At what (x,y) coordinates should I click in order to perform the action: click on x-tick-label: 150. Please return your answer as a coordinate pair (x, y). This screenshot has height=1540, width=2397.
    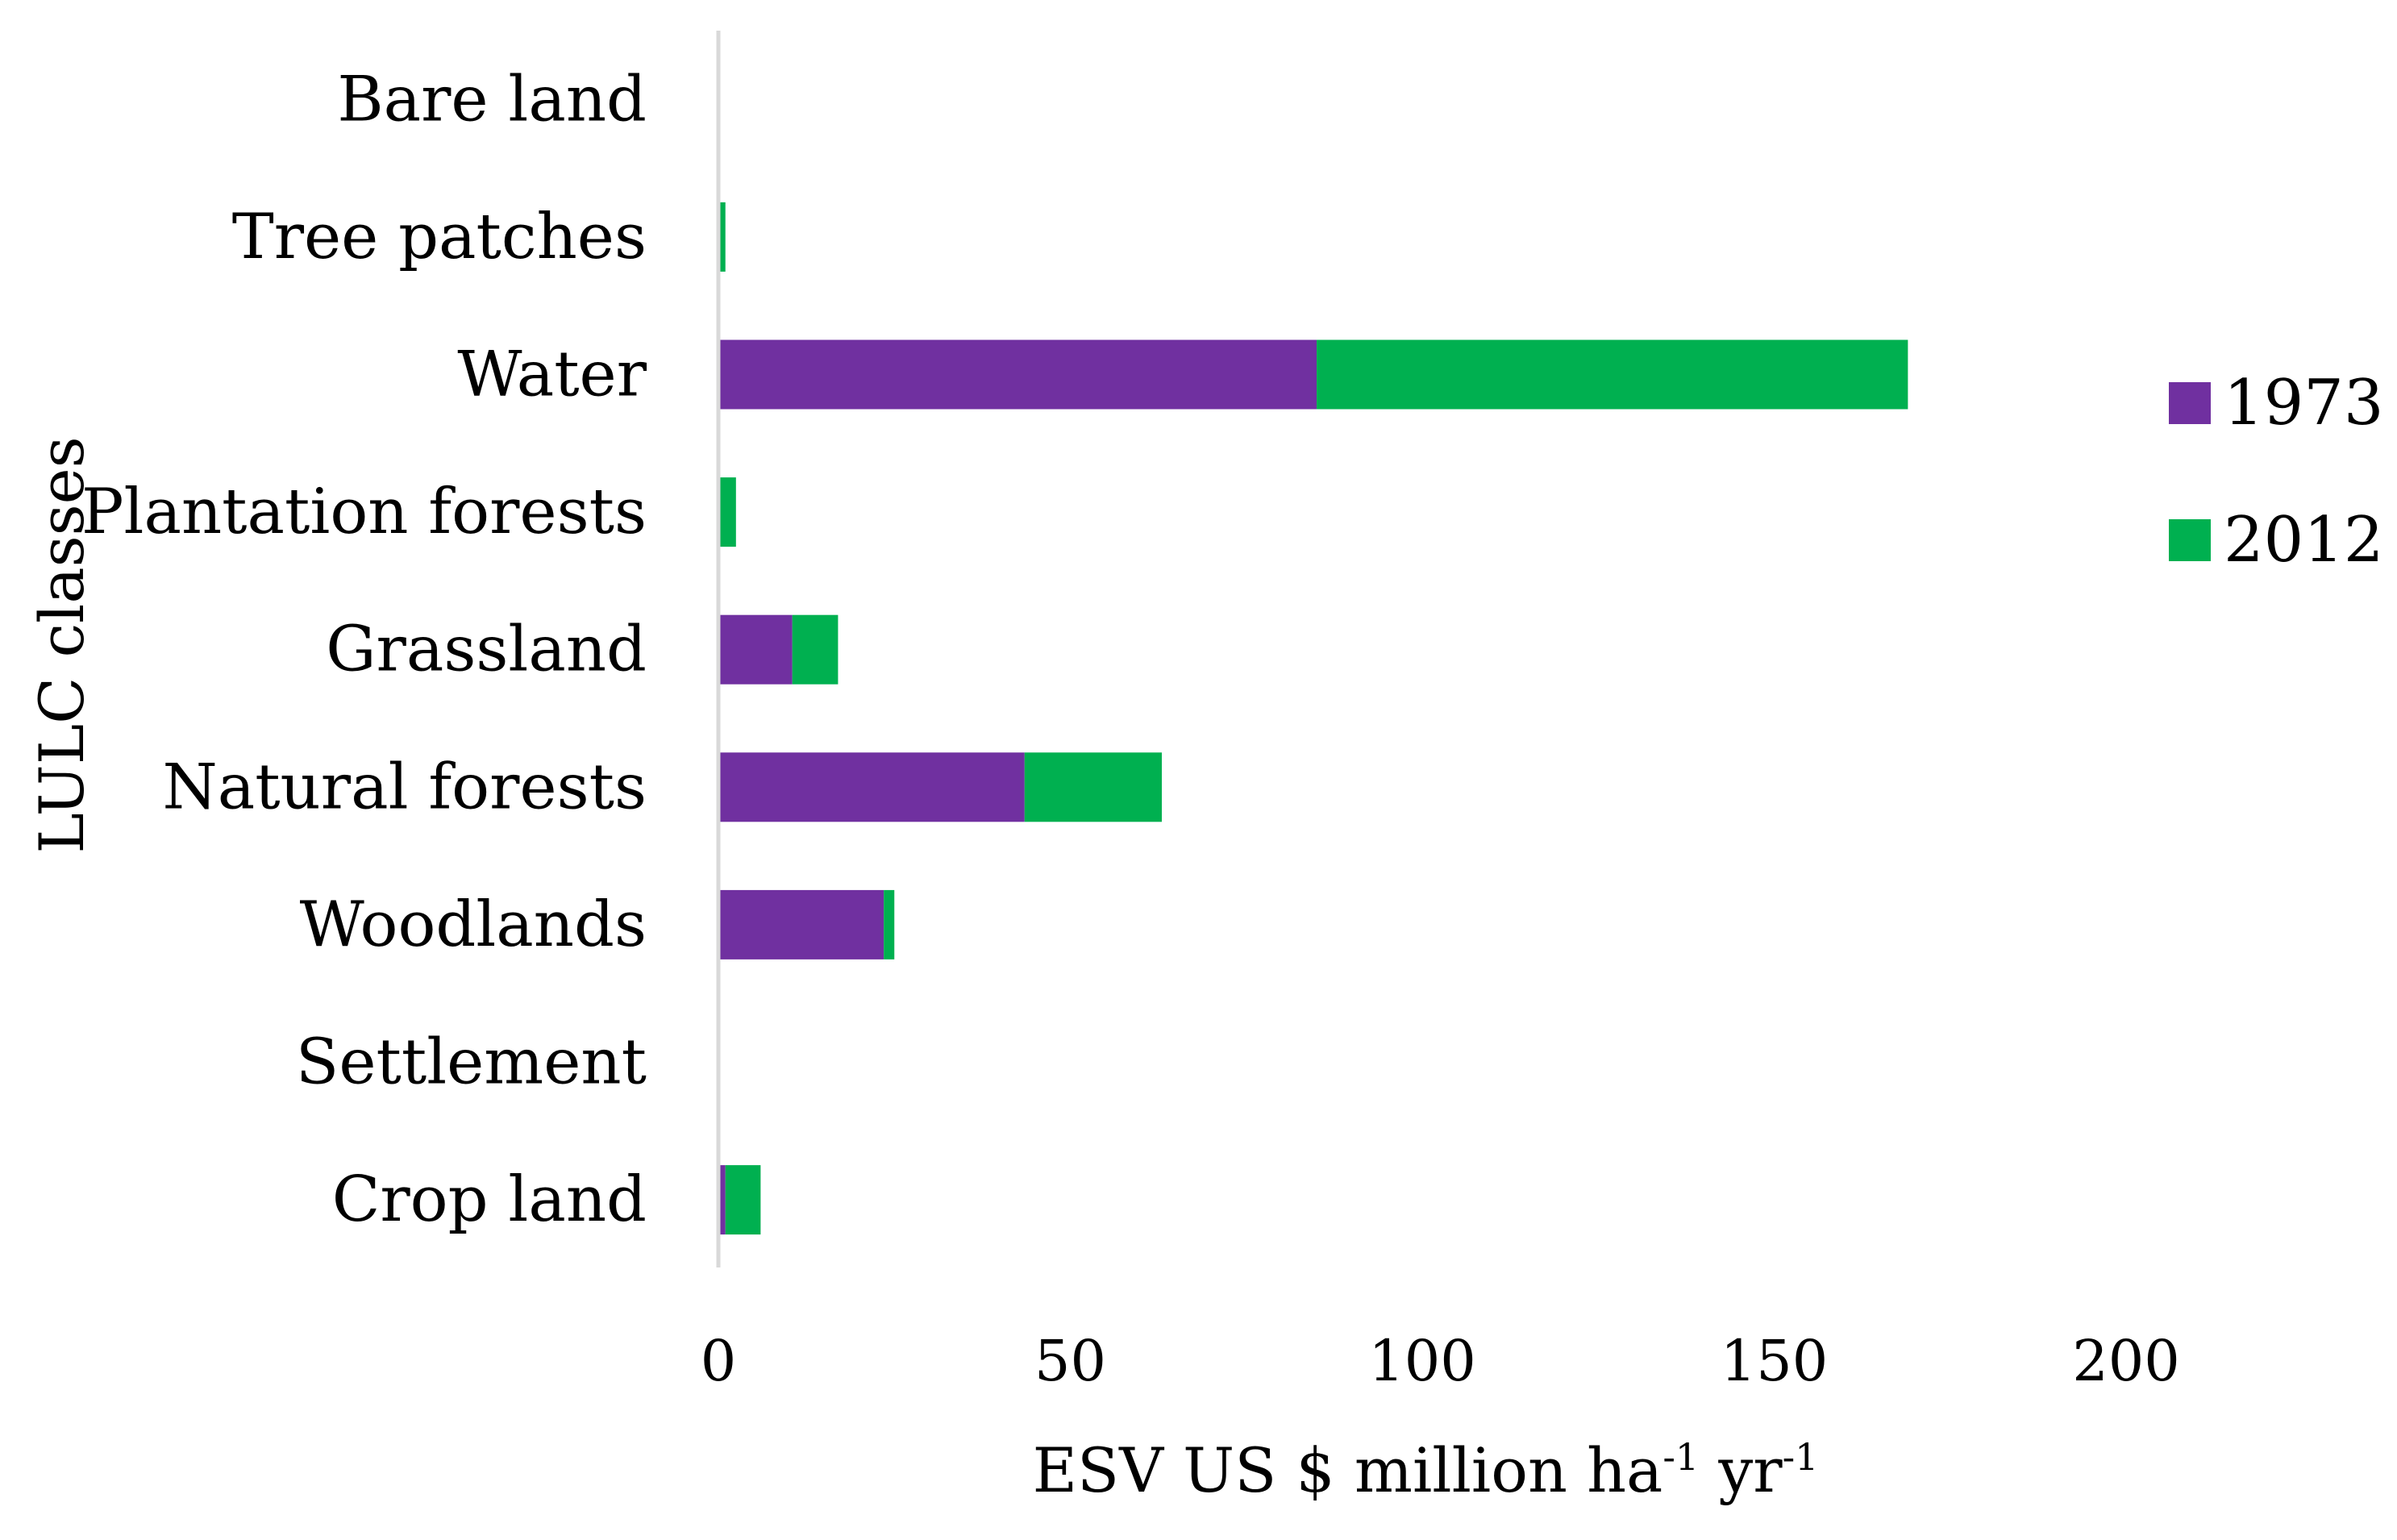
    Looking at the image, I should click on (1775, 1361).